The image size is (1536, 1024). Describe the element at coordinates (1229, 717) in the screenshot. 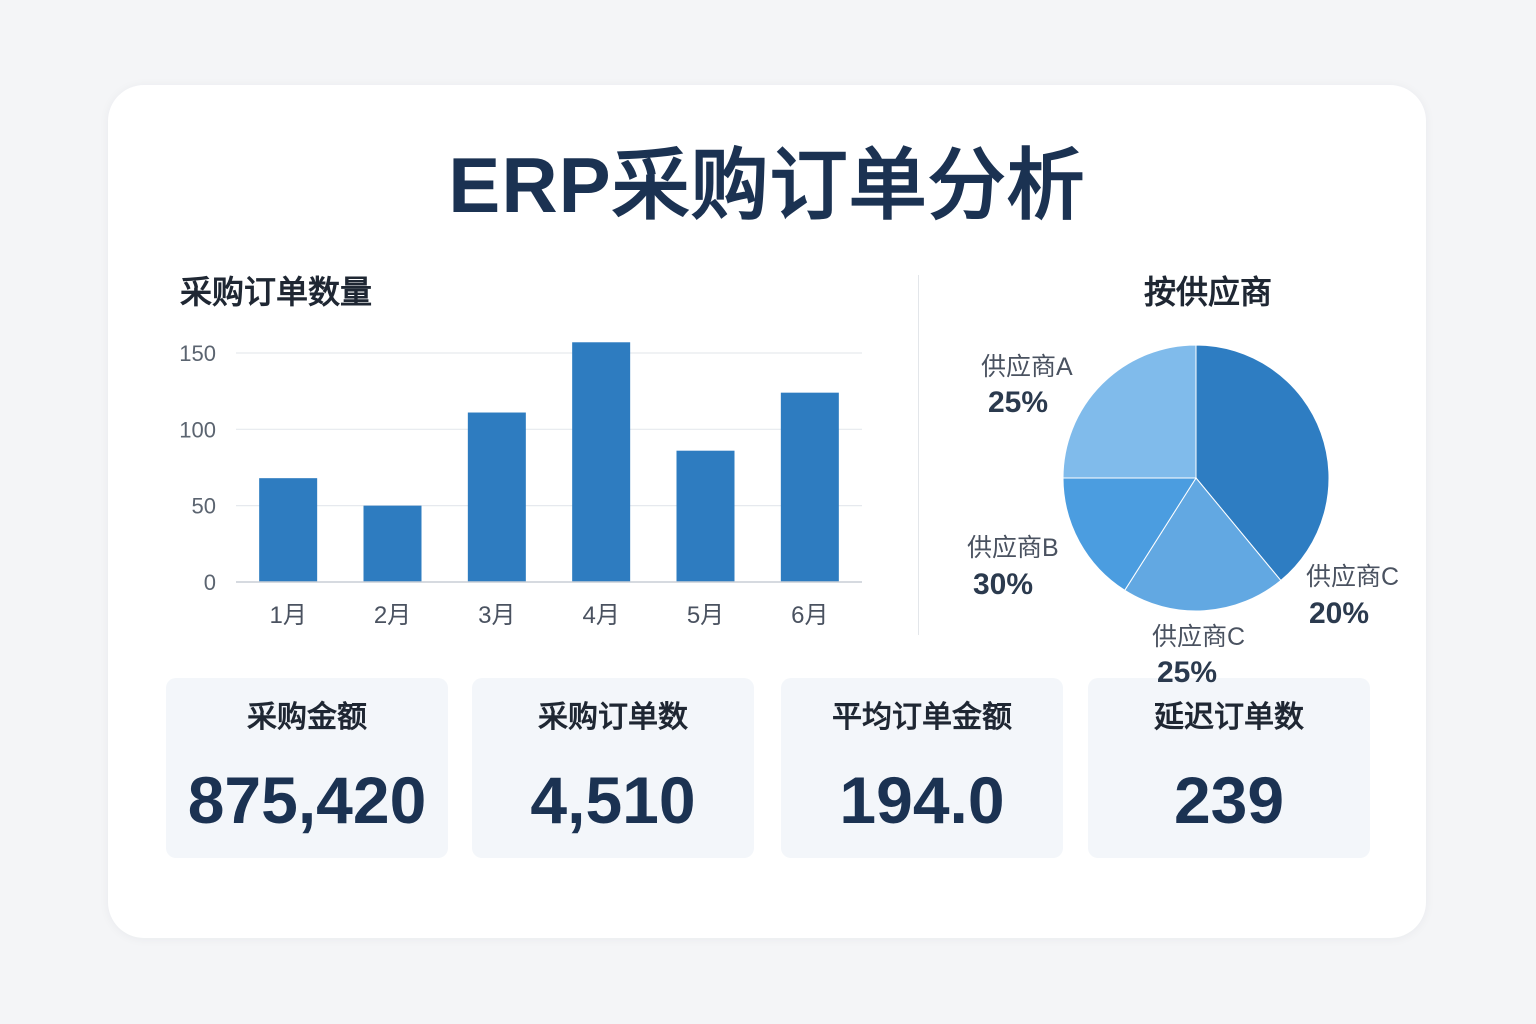

I see `kpi-label: 延迟订单数` at that location.